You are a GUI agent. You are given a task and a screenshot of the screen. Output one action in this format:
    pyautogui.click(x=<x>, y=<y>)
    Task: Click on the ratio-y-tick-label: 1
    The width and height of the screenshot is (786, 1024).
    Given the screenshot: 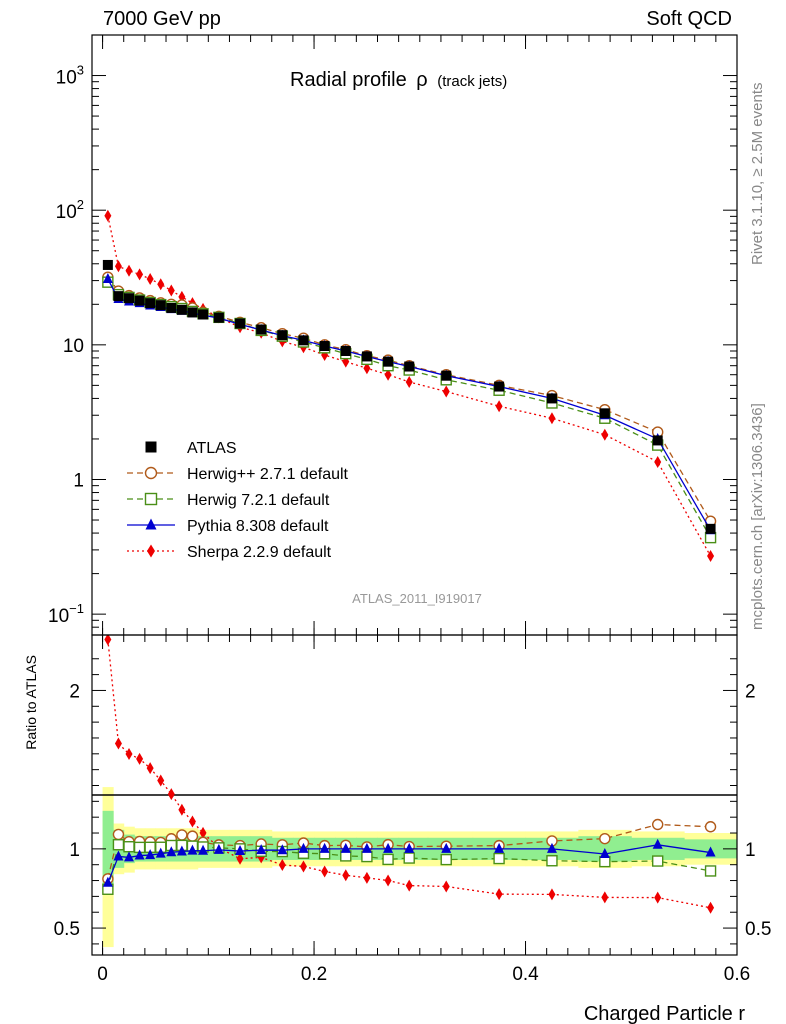 What is the action you would take?
    pyautogui.click(x=74, y=850)
    